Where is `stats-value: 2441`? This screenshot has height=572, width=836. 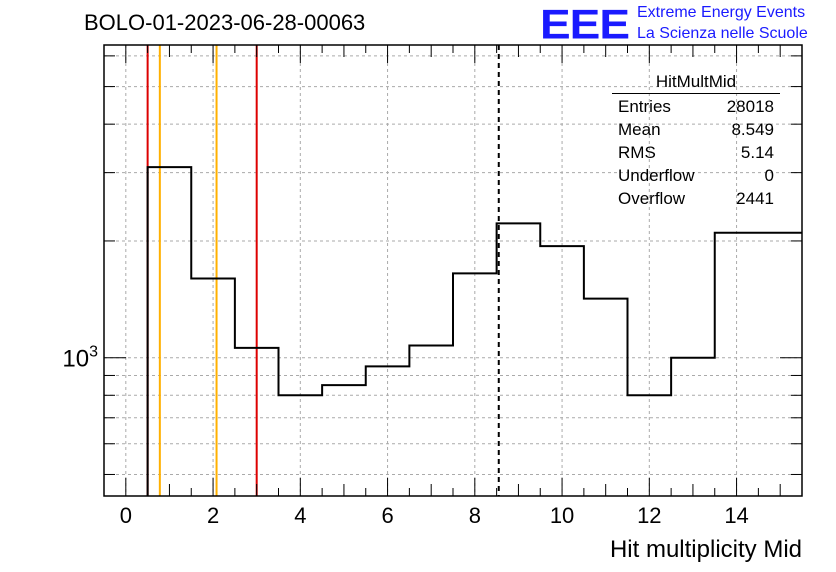 stats-value: 2441 is located at coordinates (755, 198).